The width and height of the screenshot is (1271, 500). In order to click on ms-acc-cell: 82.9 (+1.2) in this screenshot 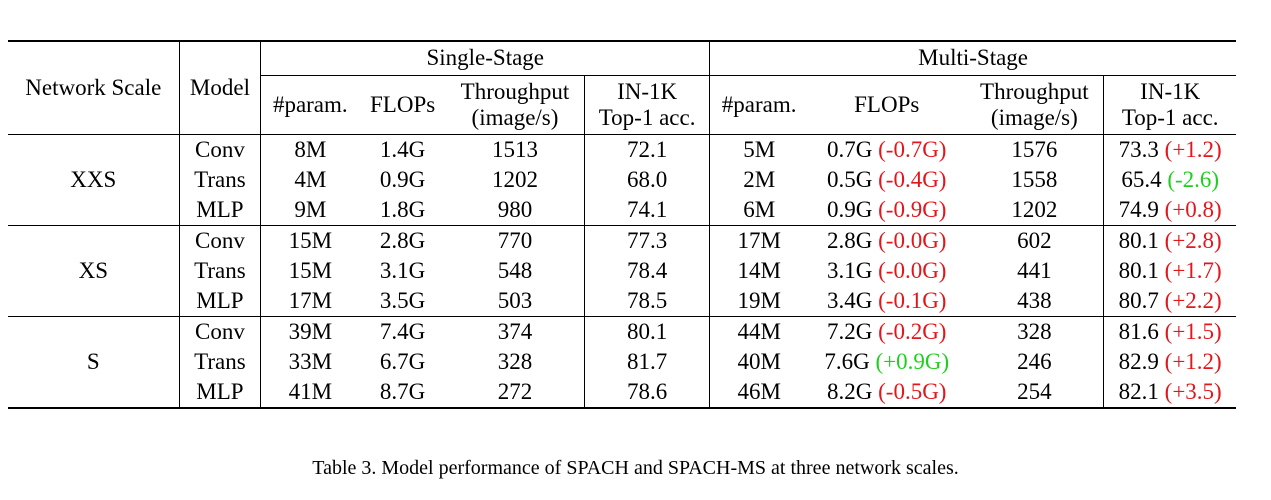, I will do `click(1170, 362)`.